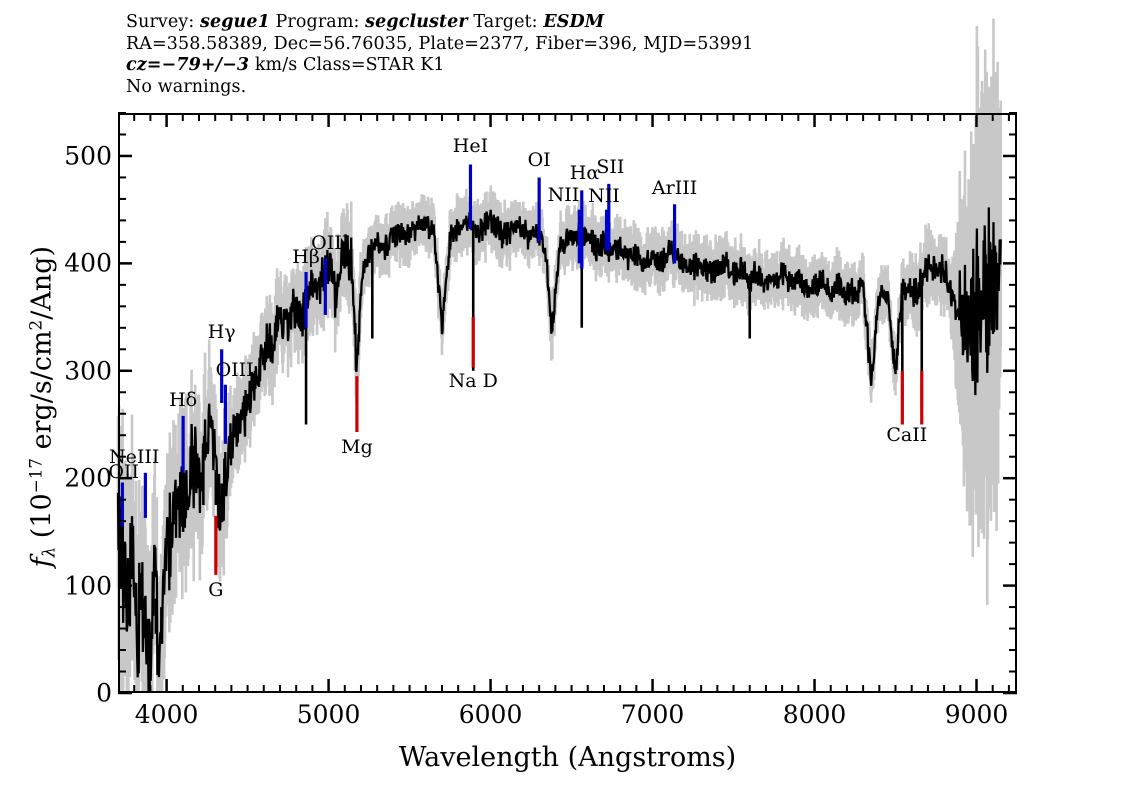 The height and width of the screenshot is (810, 1134). Describe the element at coordinates (907, 435) in the screenshot. I see `absorption-line-label: CaII` at that location.